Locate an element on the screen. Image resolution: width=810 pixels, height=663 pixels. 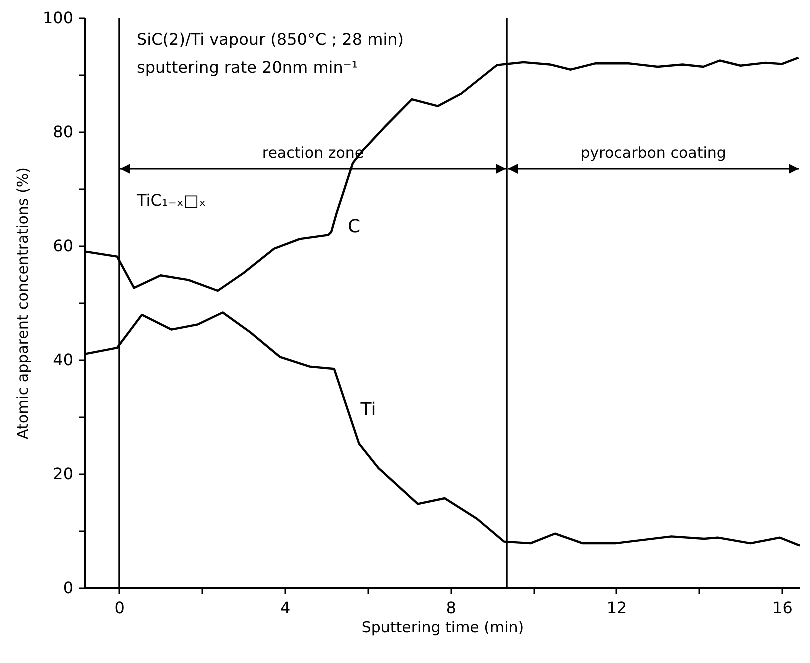
series-label: Ti is located at coordinates (368, 409).